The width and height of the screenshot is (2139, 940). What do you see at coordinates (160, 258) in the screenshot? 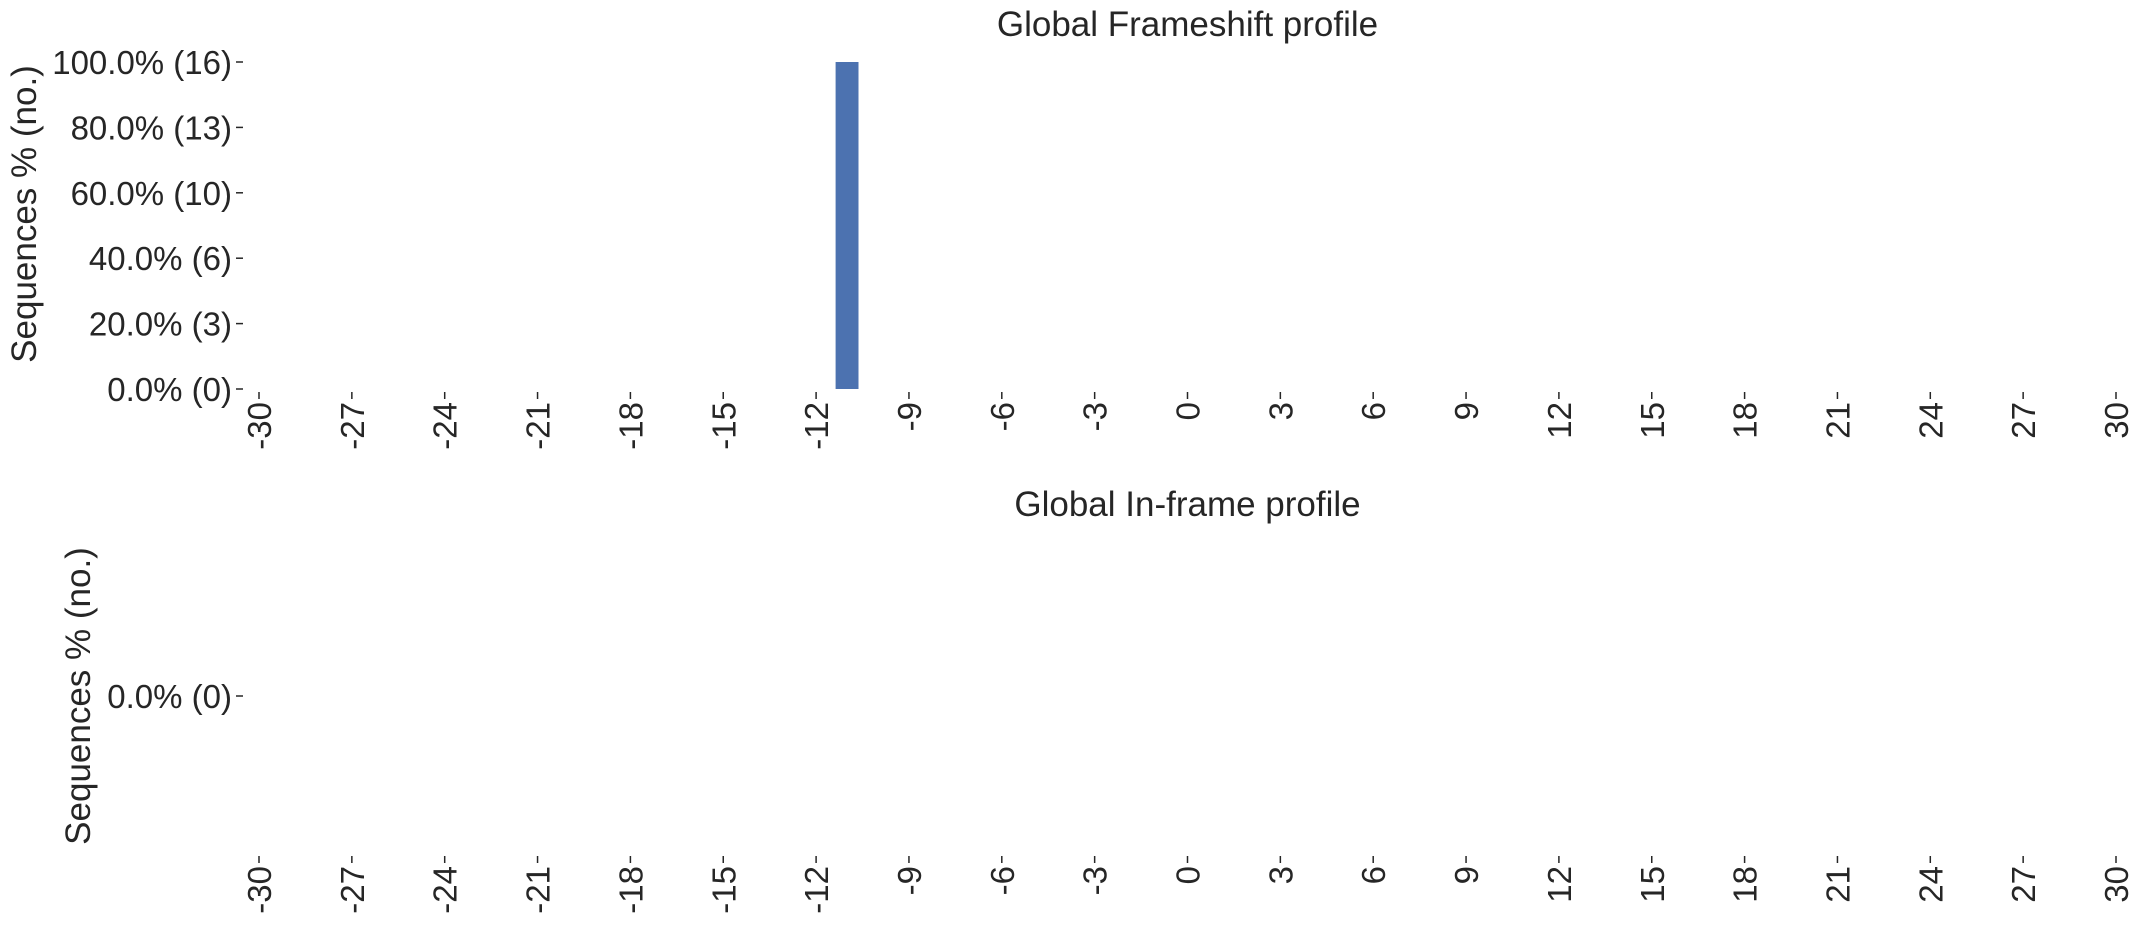
I see `y-tick-label: 40.0% (6)` at bounding box center [160, 258].